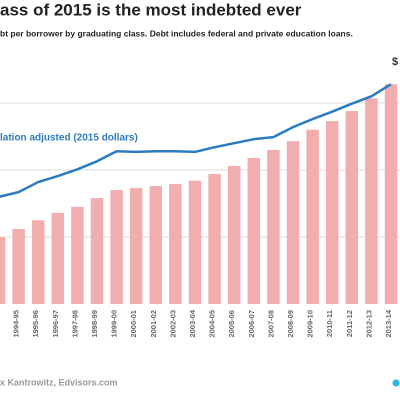  I want to click on x-tick-label: 1997-98, so click(74, 324).